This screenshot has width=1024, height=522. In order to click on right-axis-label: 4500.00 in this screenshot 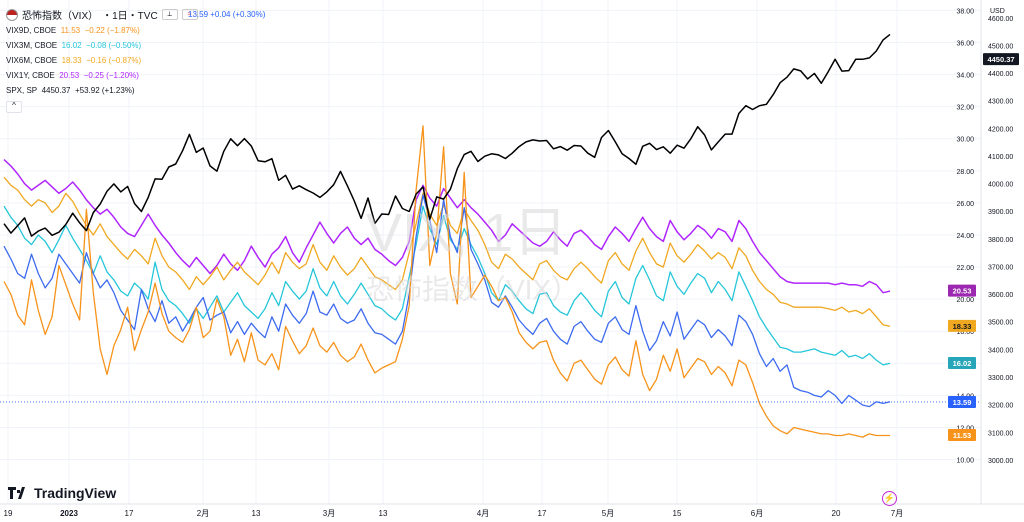, I will do `click(1000, 46)`.